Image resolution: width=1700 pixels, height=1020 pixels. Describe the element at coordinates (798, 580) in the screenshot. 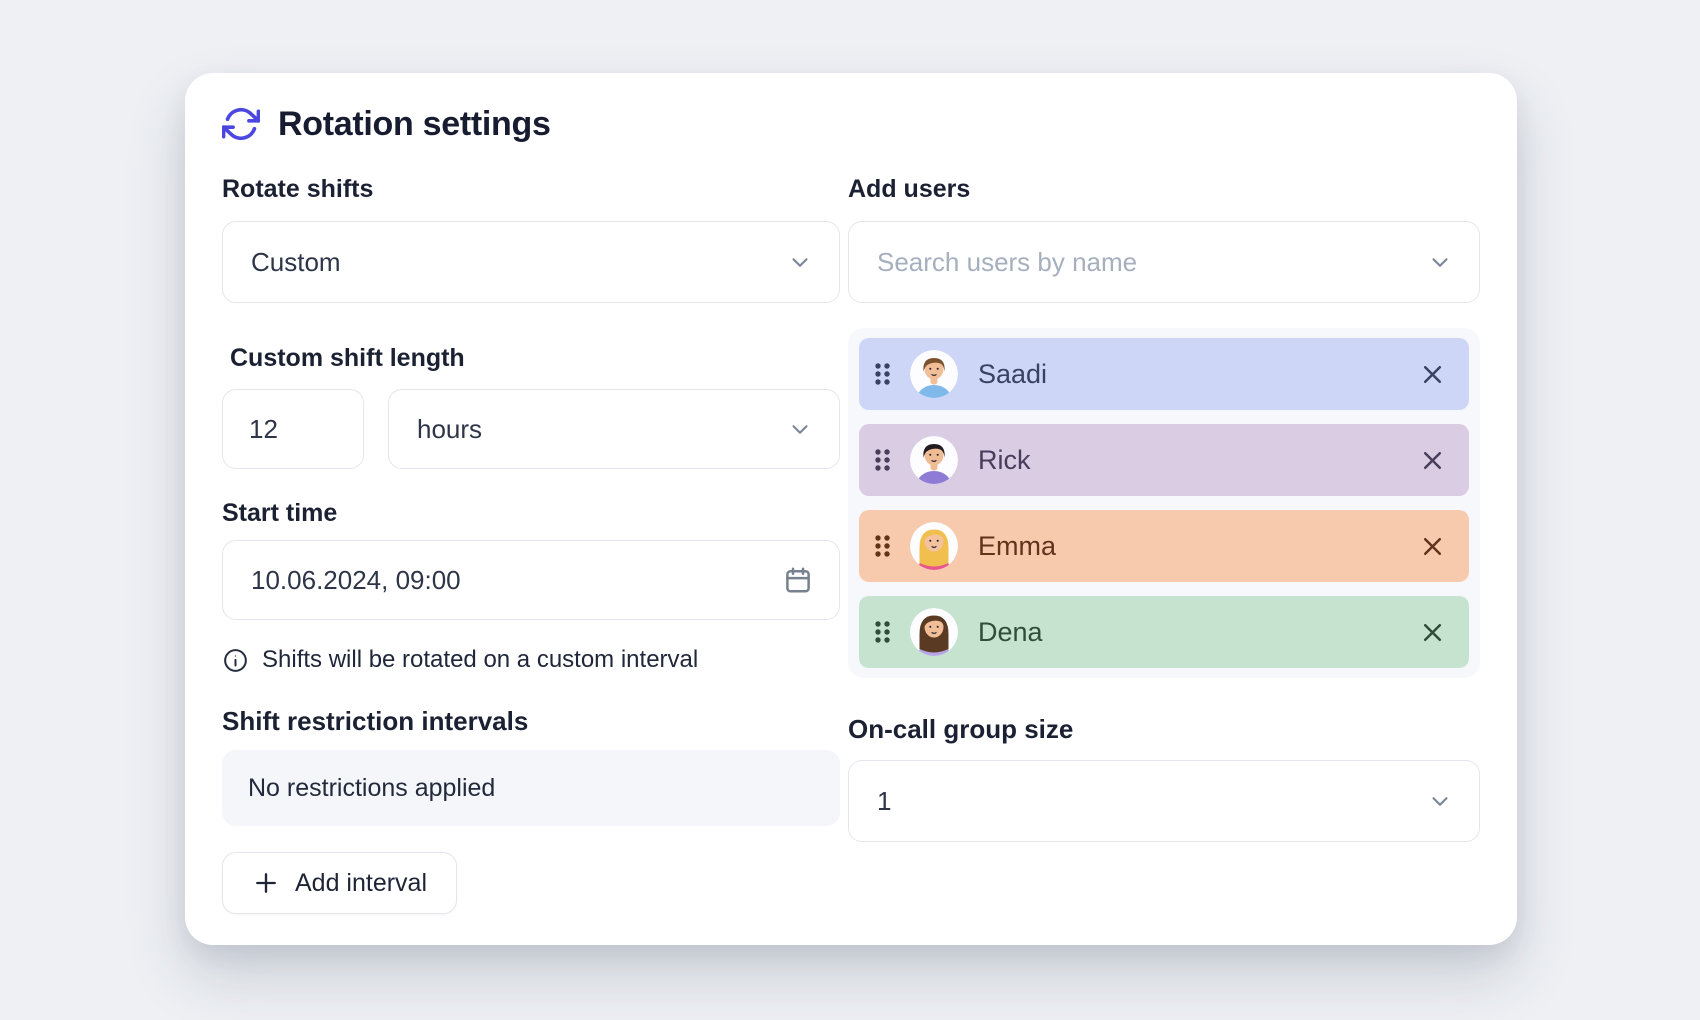

I see `calendar-icon` at that location.